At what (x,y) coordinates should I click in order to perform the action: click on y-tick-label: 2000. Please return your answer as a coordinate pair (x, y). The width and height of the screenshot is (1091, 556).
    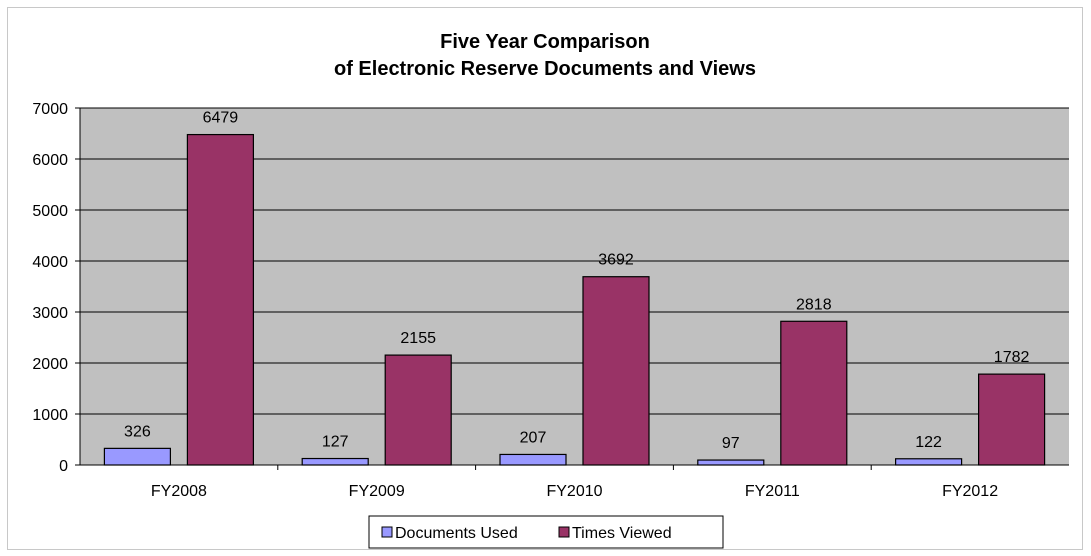
    Looking at the image, I should click on (50, 364).